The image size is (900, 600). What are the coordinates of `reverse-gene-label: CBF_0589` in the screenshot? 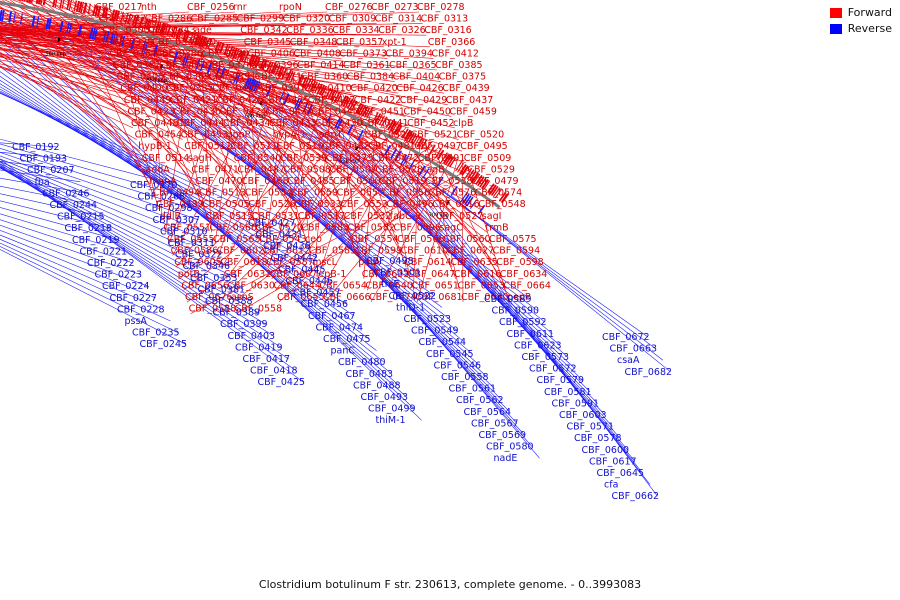 It's located at (508, 299).